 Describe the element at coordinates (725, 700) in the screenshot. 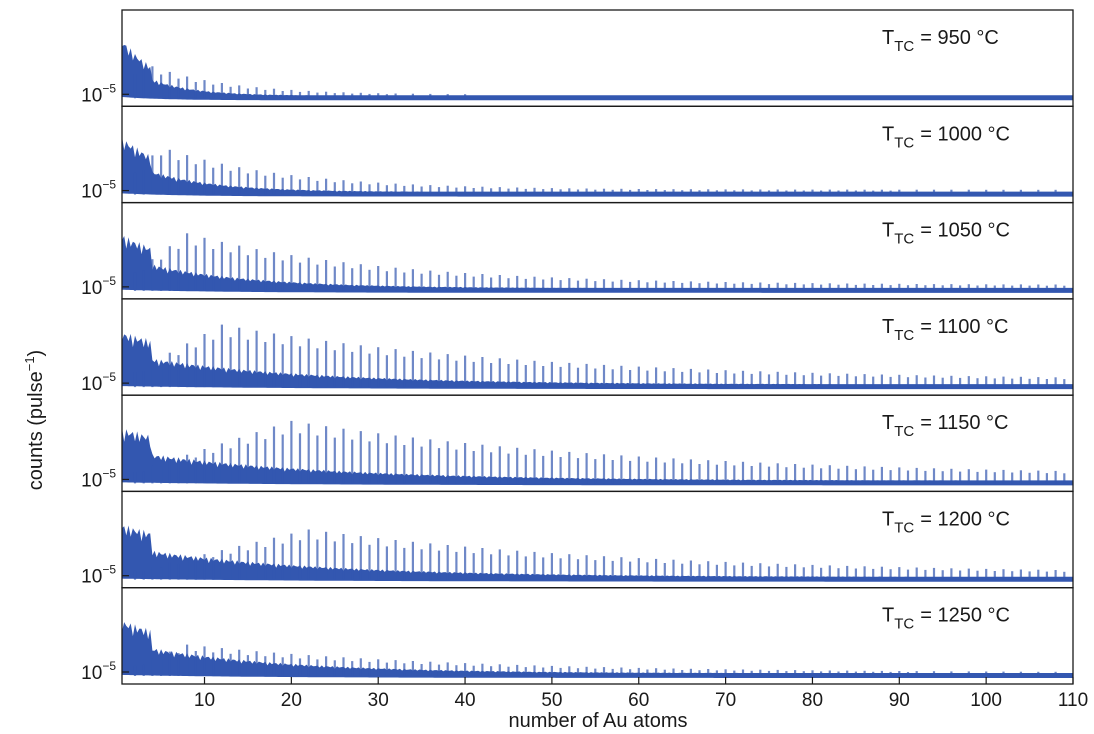

I see `x-tick-label: 70` at that location.